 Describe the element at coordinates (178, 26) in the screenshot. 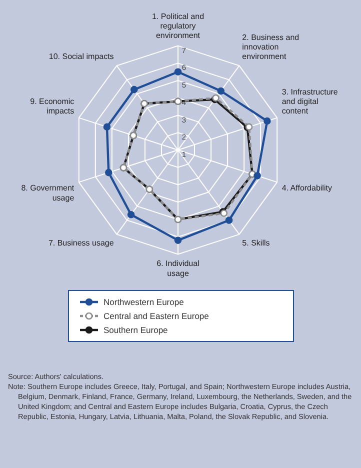

I see `spoke-label: 1. Political and regulatory environment` at that location.